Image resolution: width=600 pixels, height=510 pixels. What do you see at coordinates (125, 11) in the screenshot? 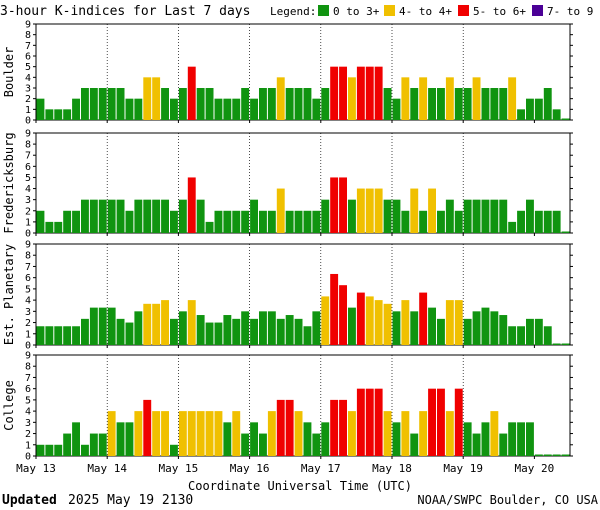
I see `chart-title: 3-hour K-indices for Last 7 days` at bounding box center [125, 11].